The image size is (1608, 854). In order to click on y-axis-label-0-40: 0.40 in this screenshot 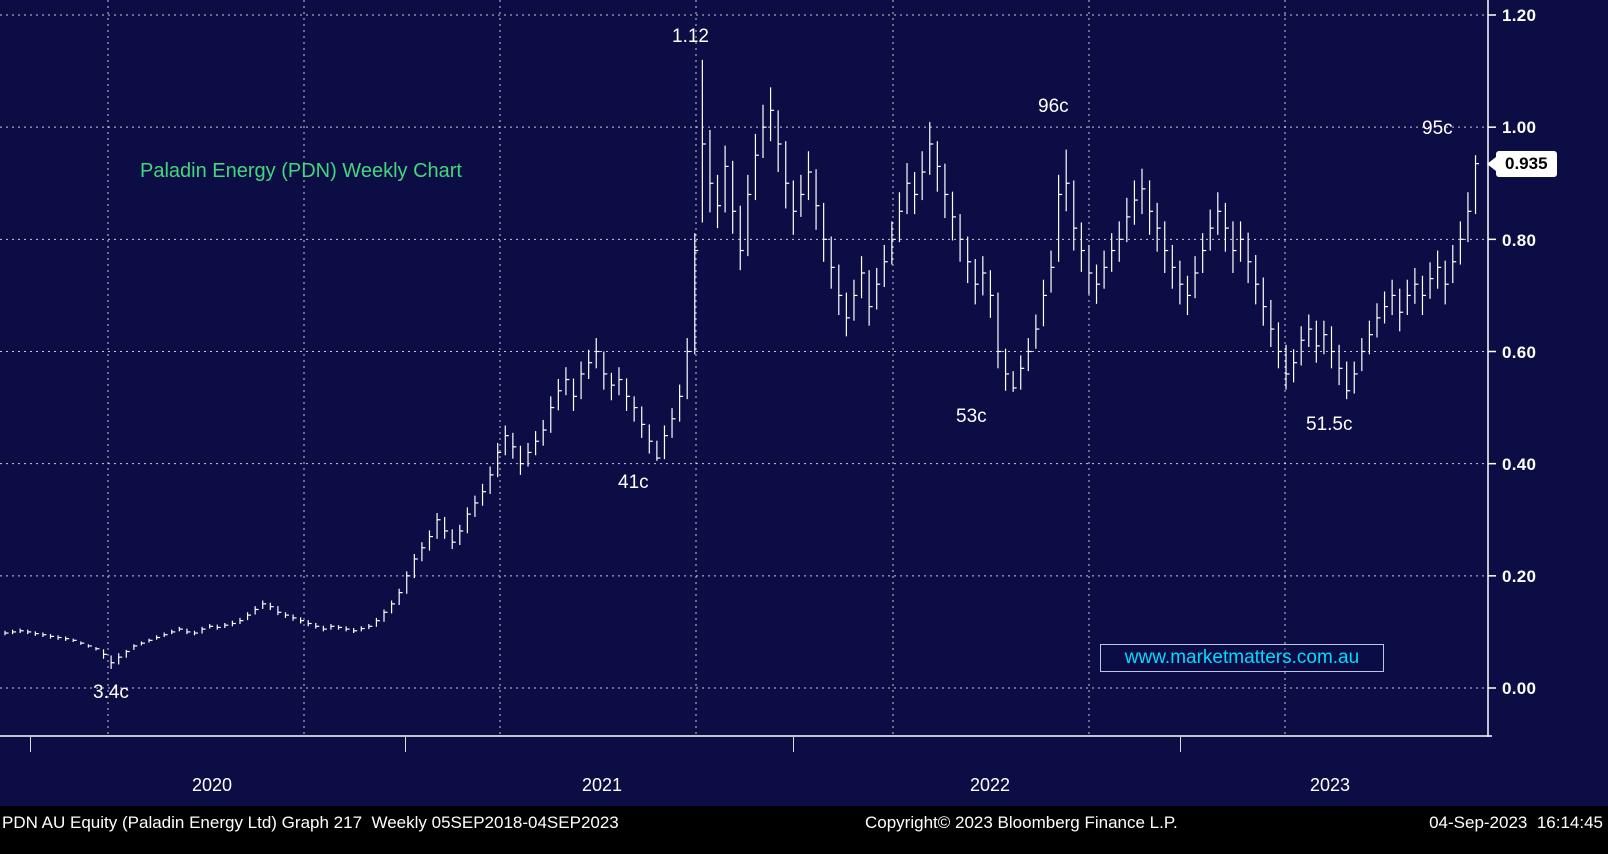, I will do `click(1519, 464)`.